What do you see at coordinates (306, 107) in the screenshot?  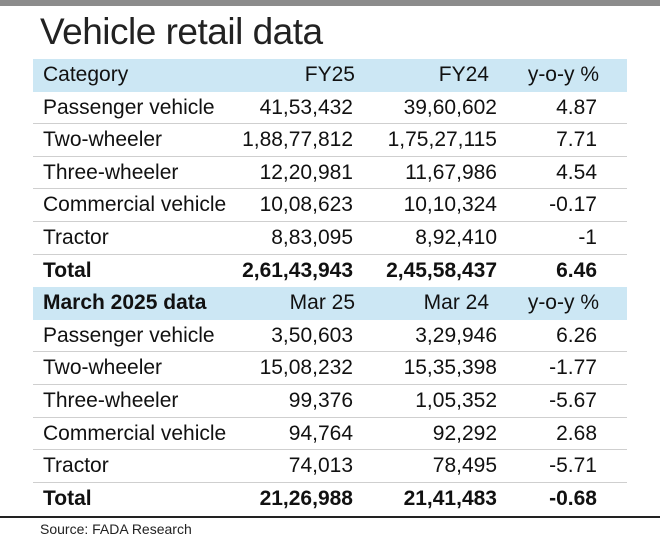 I see `row-fy25: 41,53,432` at bounding box center [306, 107].